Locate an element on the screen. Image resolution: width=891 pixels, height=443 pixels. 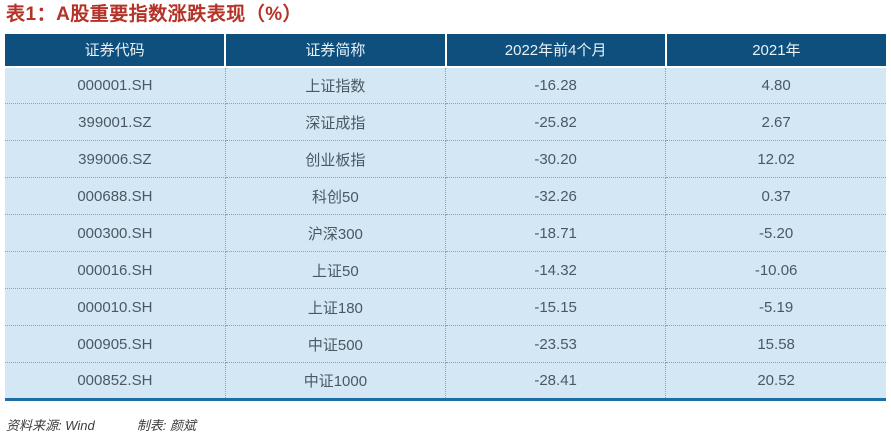
cell-2022: -18.71 is located at coordinates (556, 233).